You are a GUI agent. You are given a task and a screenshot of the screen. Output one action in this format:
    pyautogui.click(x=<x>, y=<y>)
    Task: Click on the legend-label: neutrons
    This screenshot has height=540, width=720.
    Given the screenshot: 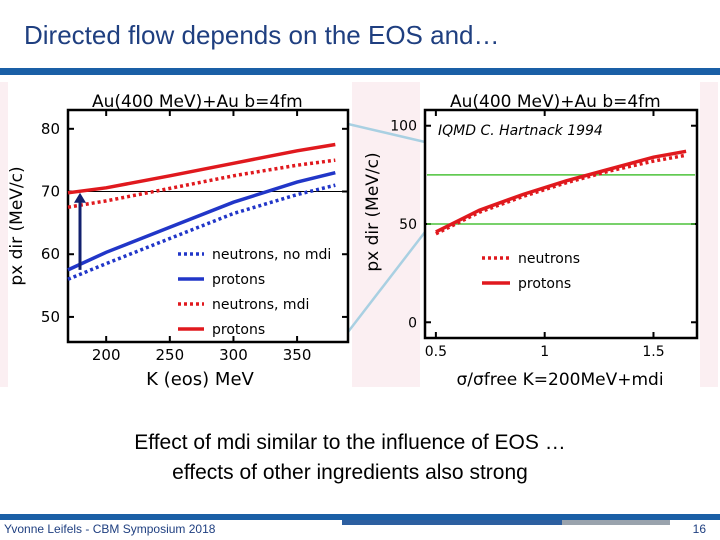 What is the action you would take?
    pyautogui.click(x=549, y=259)
    